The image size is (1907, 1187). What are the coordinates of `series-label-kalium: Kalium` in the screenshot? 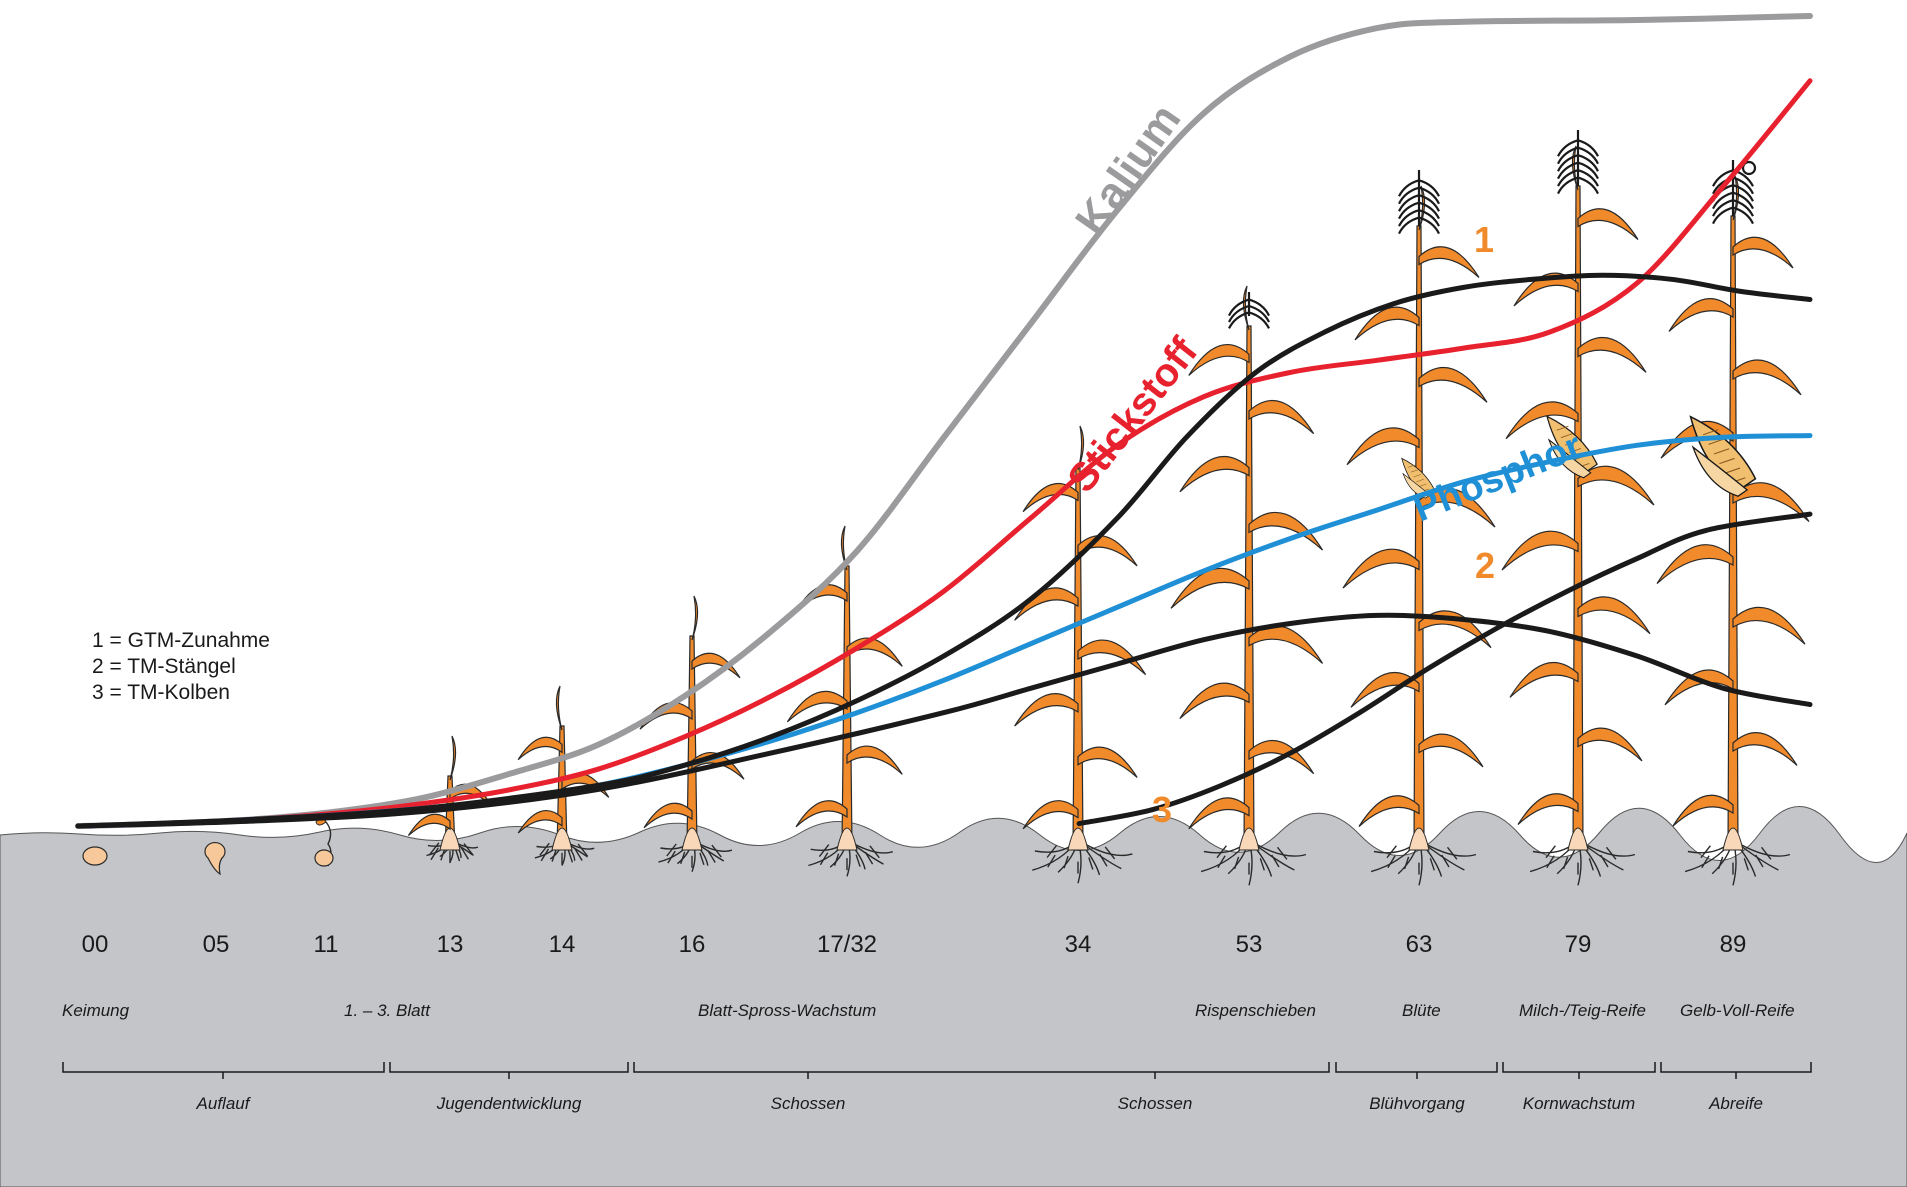 It's located at (1128, 169).